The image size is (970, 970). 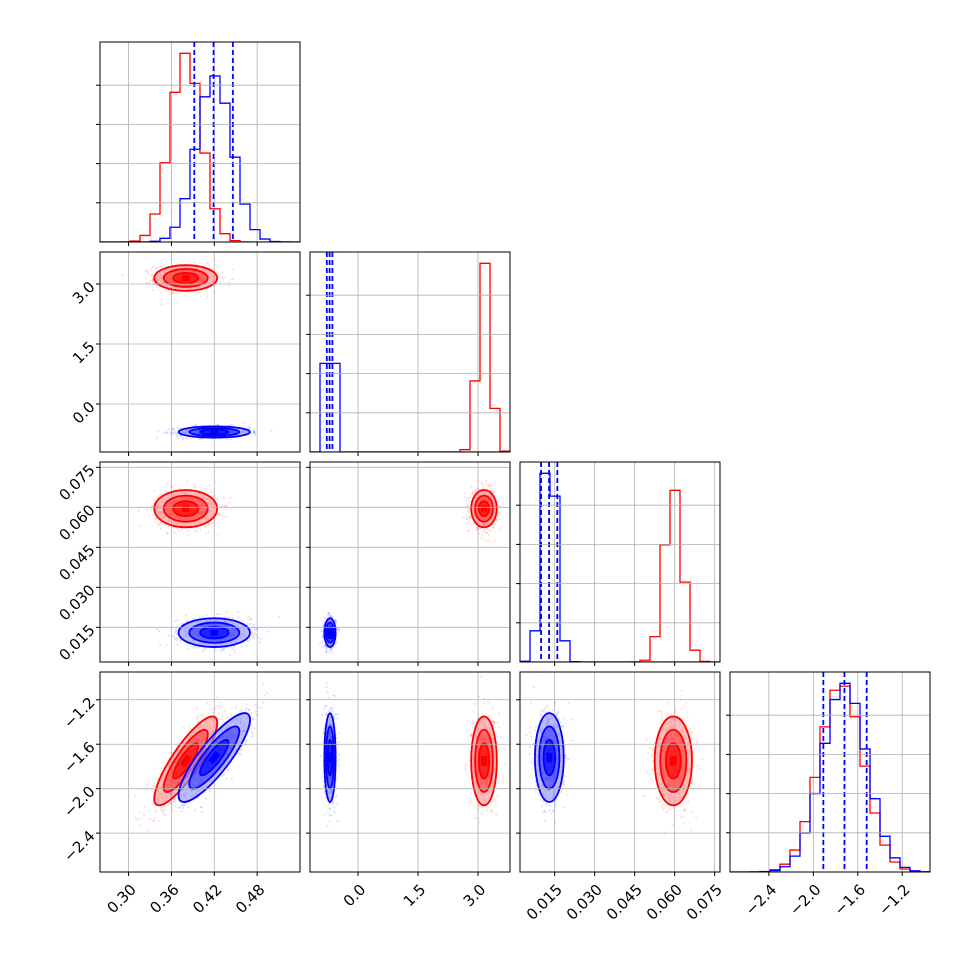 I want to click on panel-1-0: 0.01.53.0, so click(x=185, y=353).